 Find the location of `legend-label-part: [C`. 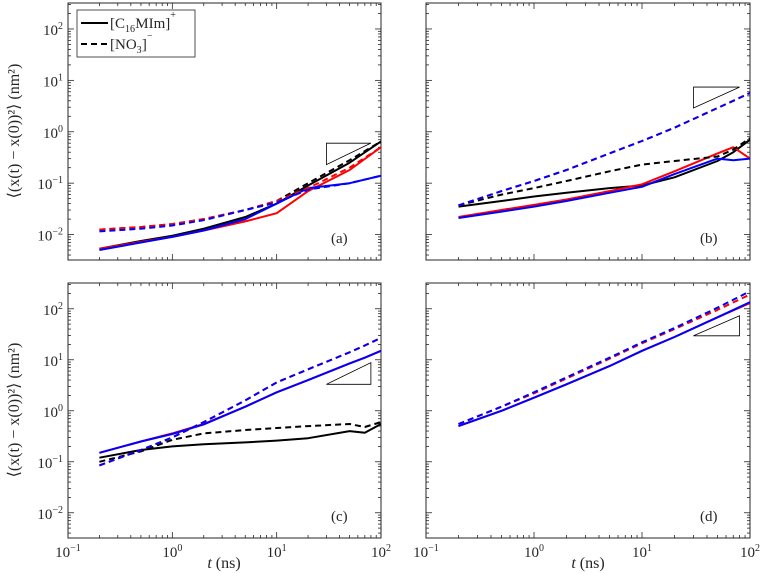

legend-label-part: [C is located at coordinates (117, 24).